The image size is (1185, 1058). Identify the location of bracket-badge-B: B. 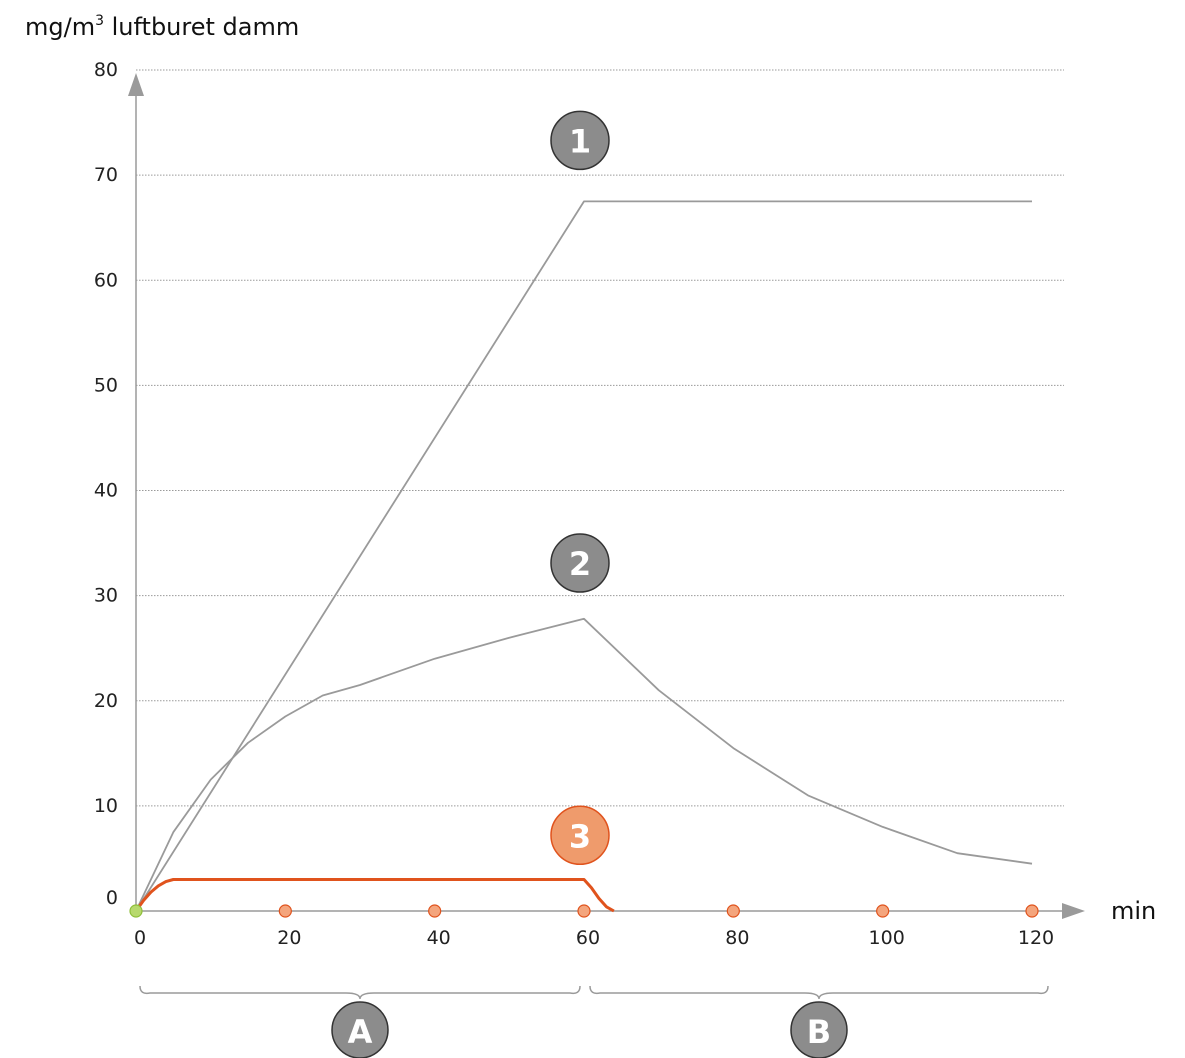
(819, 1029).